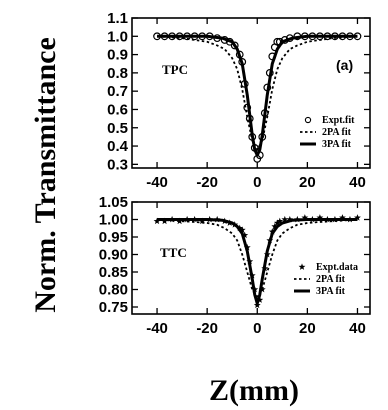 The width and height of the screenshot is (388, 410). I want to click on y-tick-label: 1.1, so click(117, 18).